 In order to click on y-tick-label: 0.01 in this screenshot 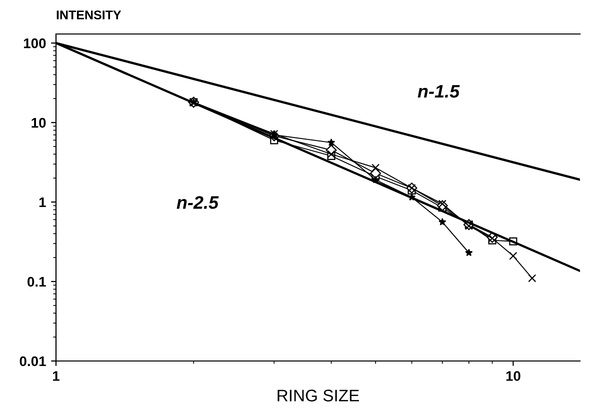, I will do `click(33, 361)`.